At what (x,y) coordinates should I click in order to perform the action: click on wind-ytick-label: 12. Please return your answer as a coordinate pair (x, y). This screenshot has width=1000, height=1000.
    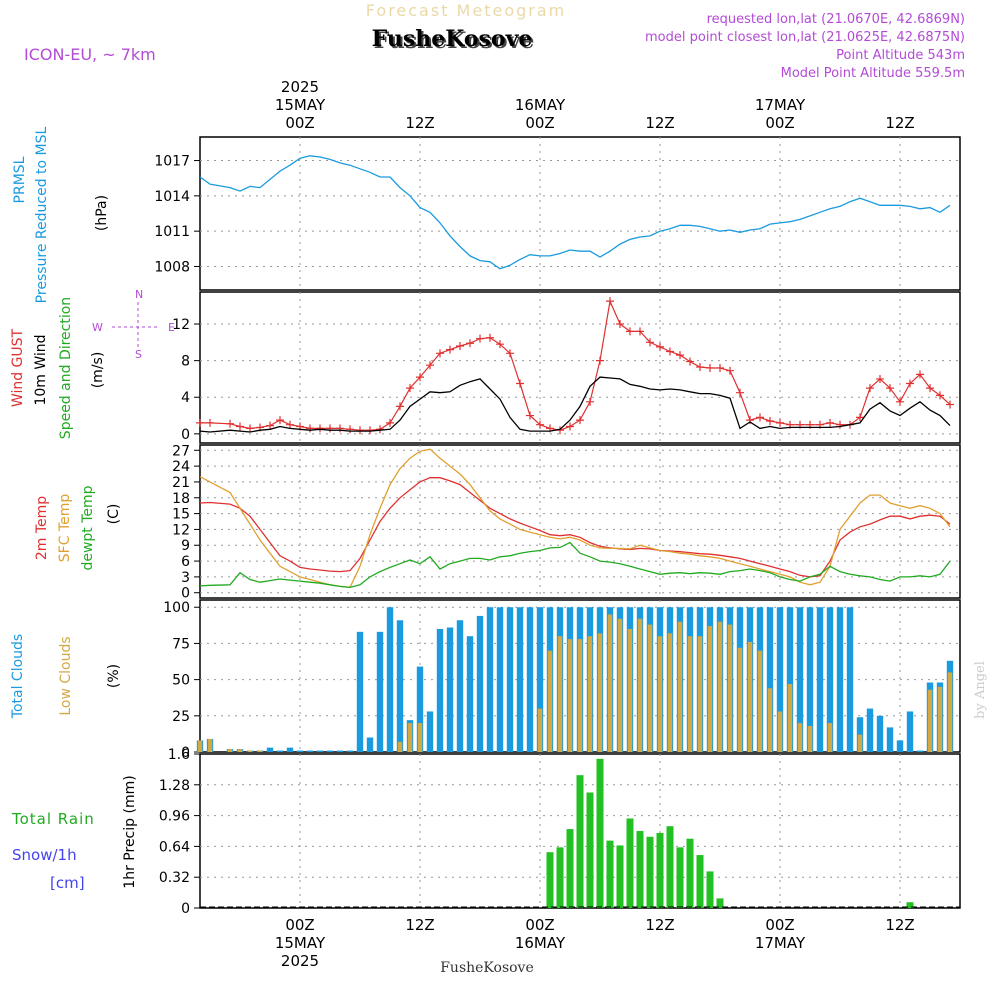
    Looking at the image, I should click on (181, 325).